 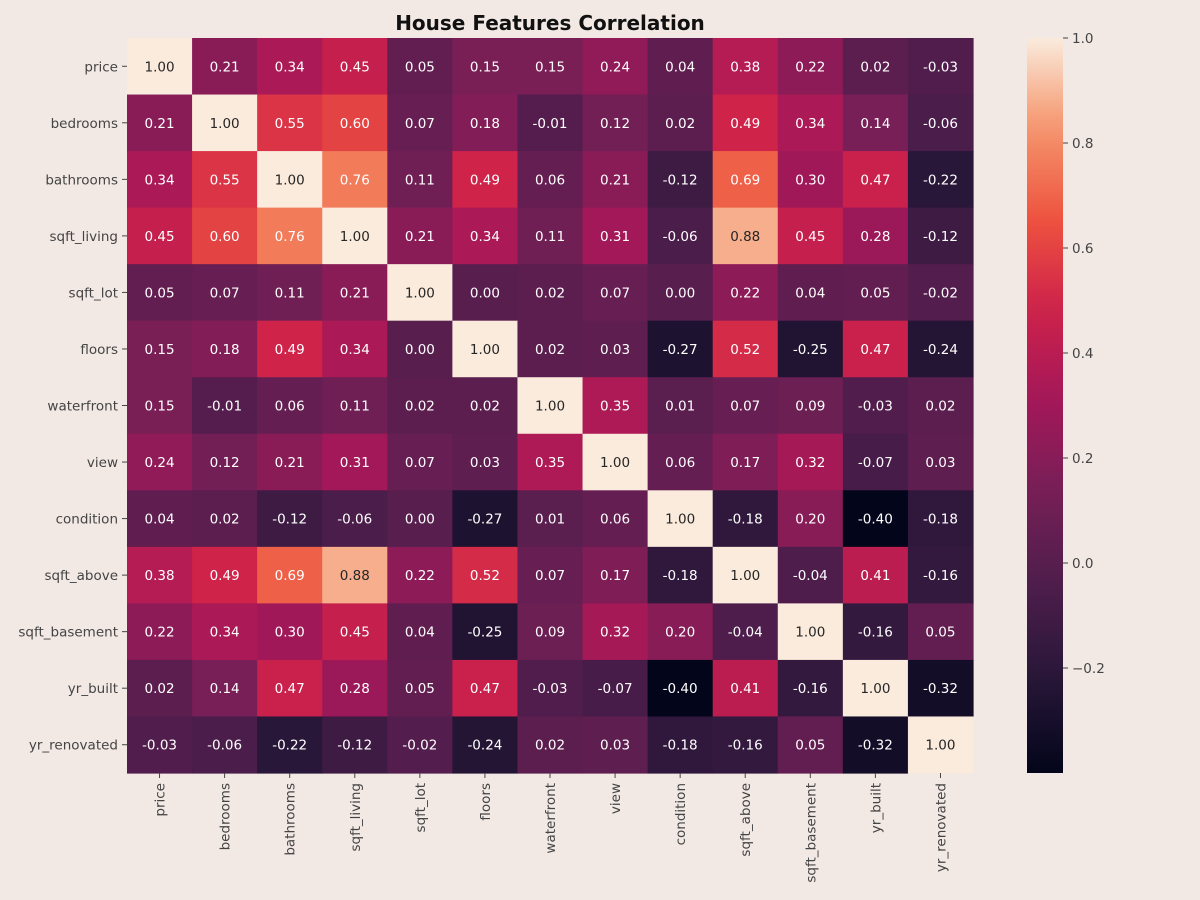 I want to click on cell-value-label: 0.05, so click(x=810, y=746).